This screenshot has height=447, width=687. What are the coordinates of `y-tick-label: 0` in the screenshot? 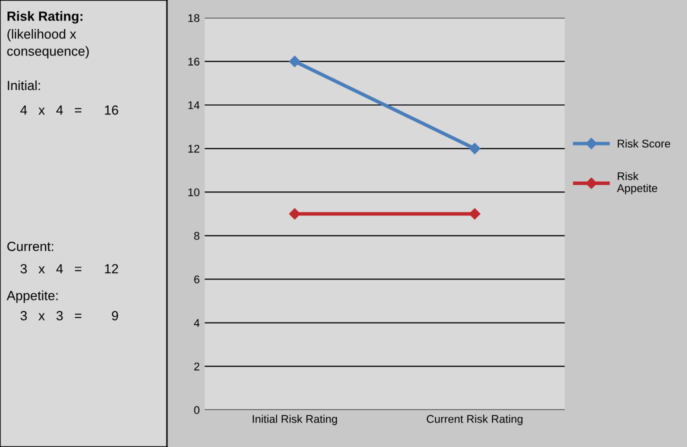 It's located at (197, 410).